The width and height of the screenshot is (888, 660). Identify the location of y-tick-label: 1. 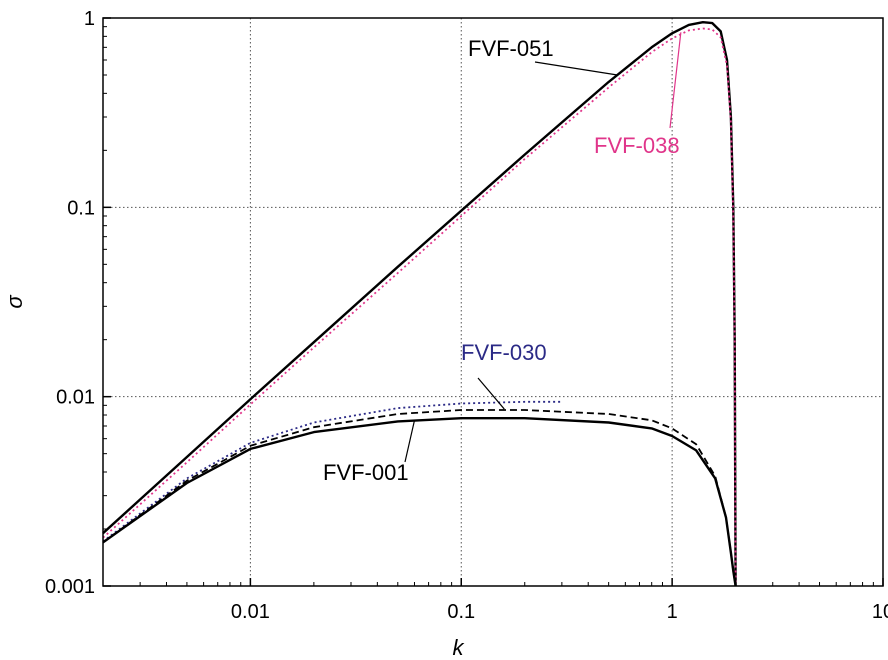
(89, 19).